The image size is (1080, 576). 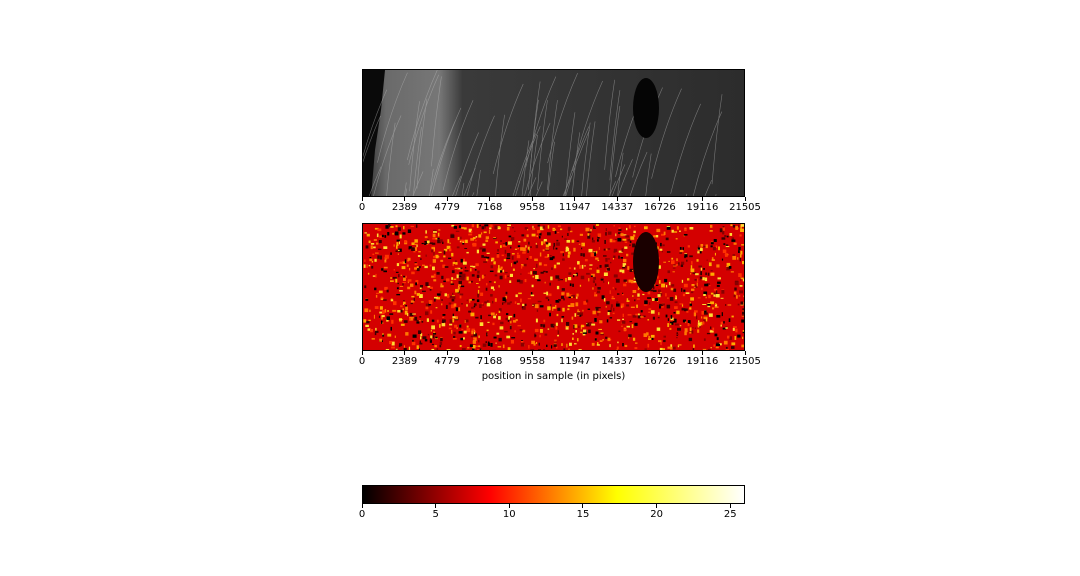 What do you see at coordinates (657, 506) in the screenshot?
I see `colorbar-tick-mark` at bounding box center [657, 506].